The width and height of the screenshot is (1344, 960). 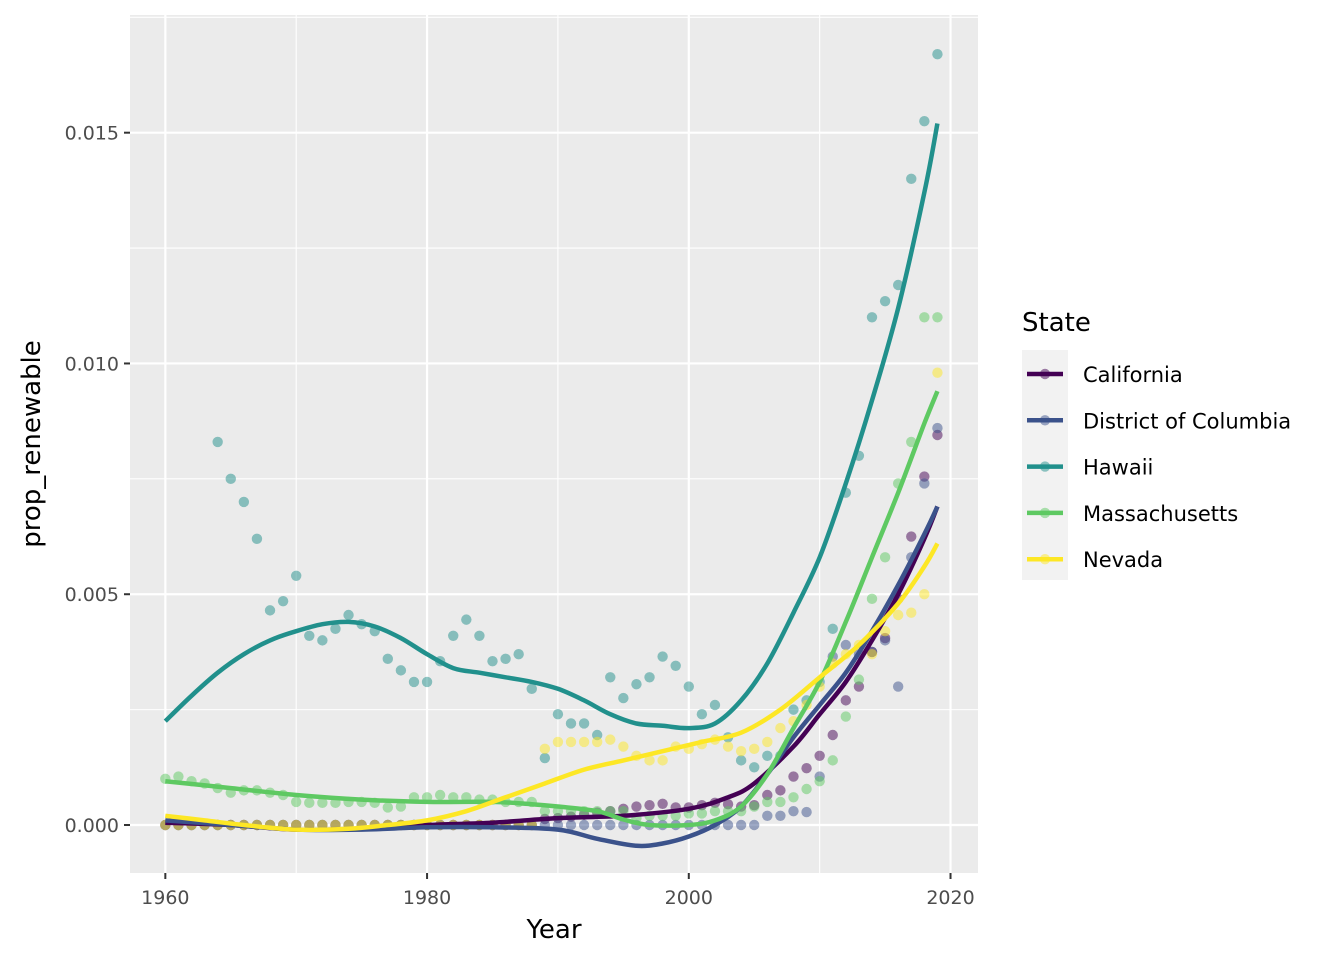 I want to click on legend-label: California, so click(x=1133, y=375).